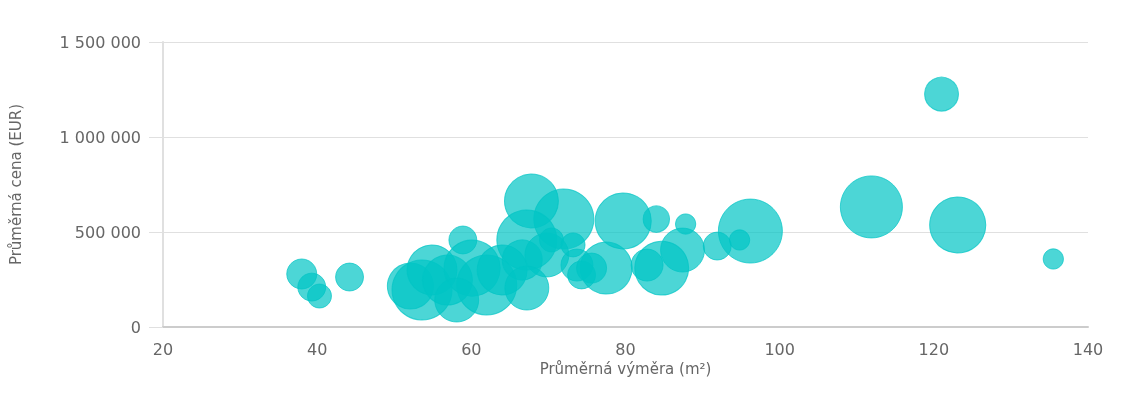  I want to click on y-tick-label: 1 500 000, so click(100, 42).